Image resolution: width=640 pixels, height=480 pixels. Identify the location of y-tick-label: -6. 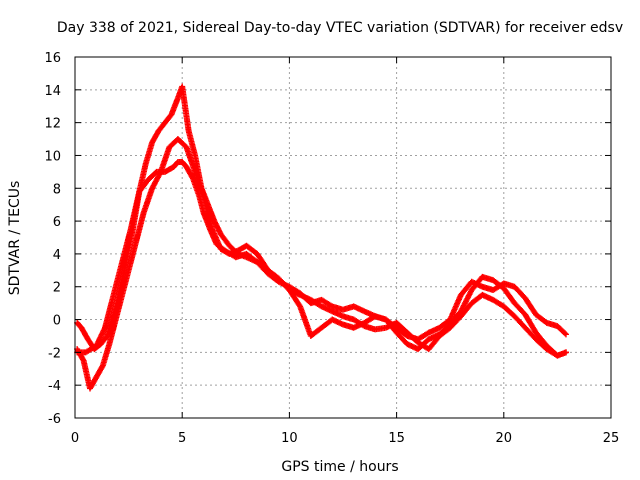
(54, 419).